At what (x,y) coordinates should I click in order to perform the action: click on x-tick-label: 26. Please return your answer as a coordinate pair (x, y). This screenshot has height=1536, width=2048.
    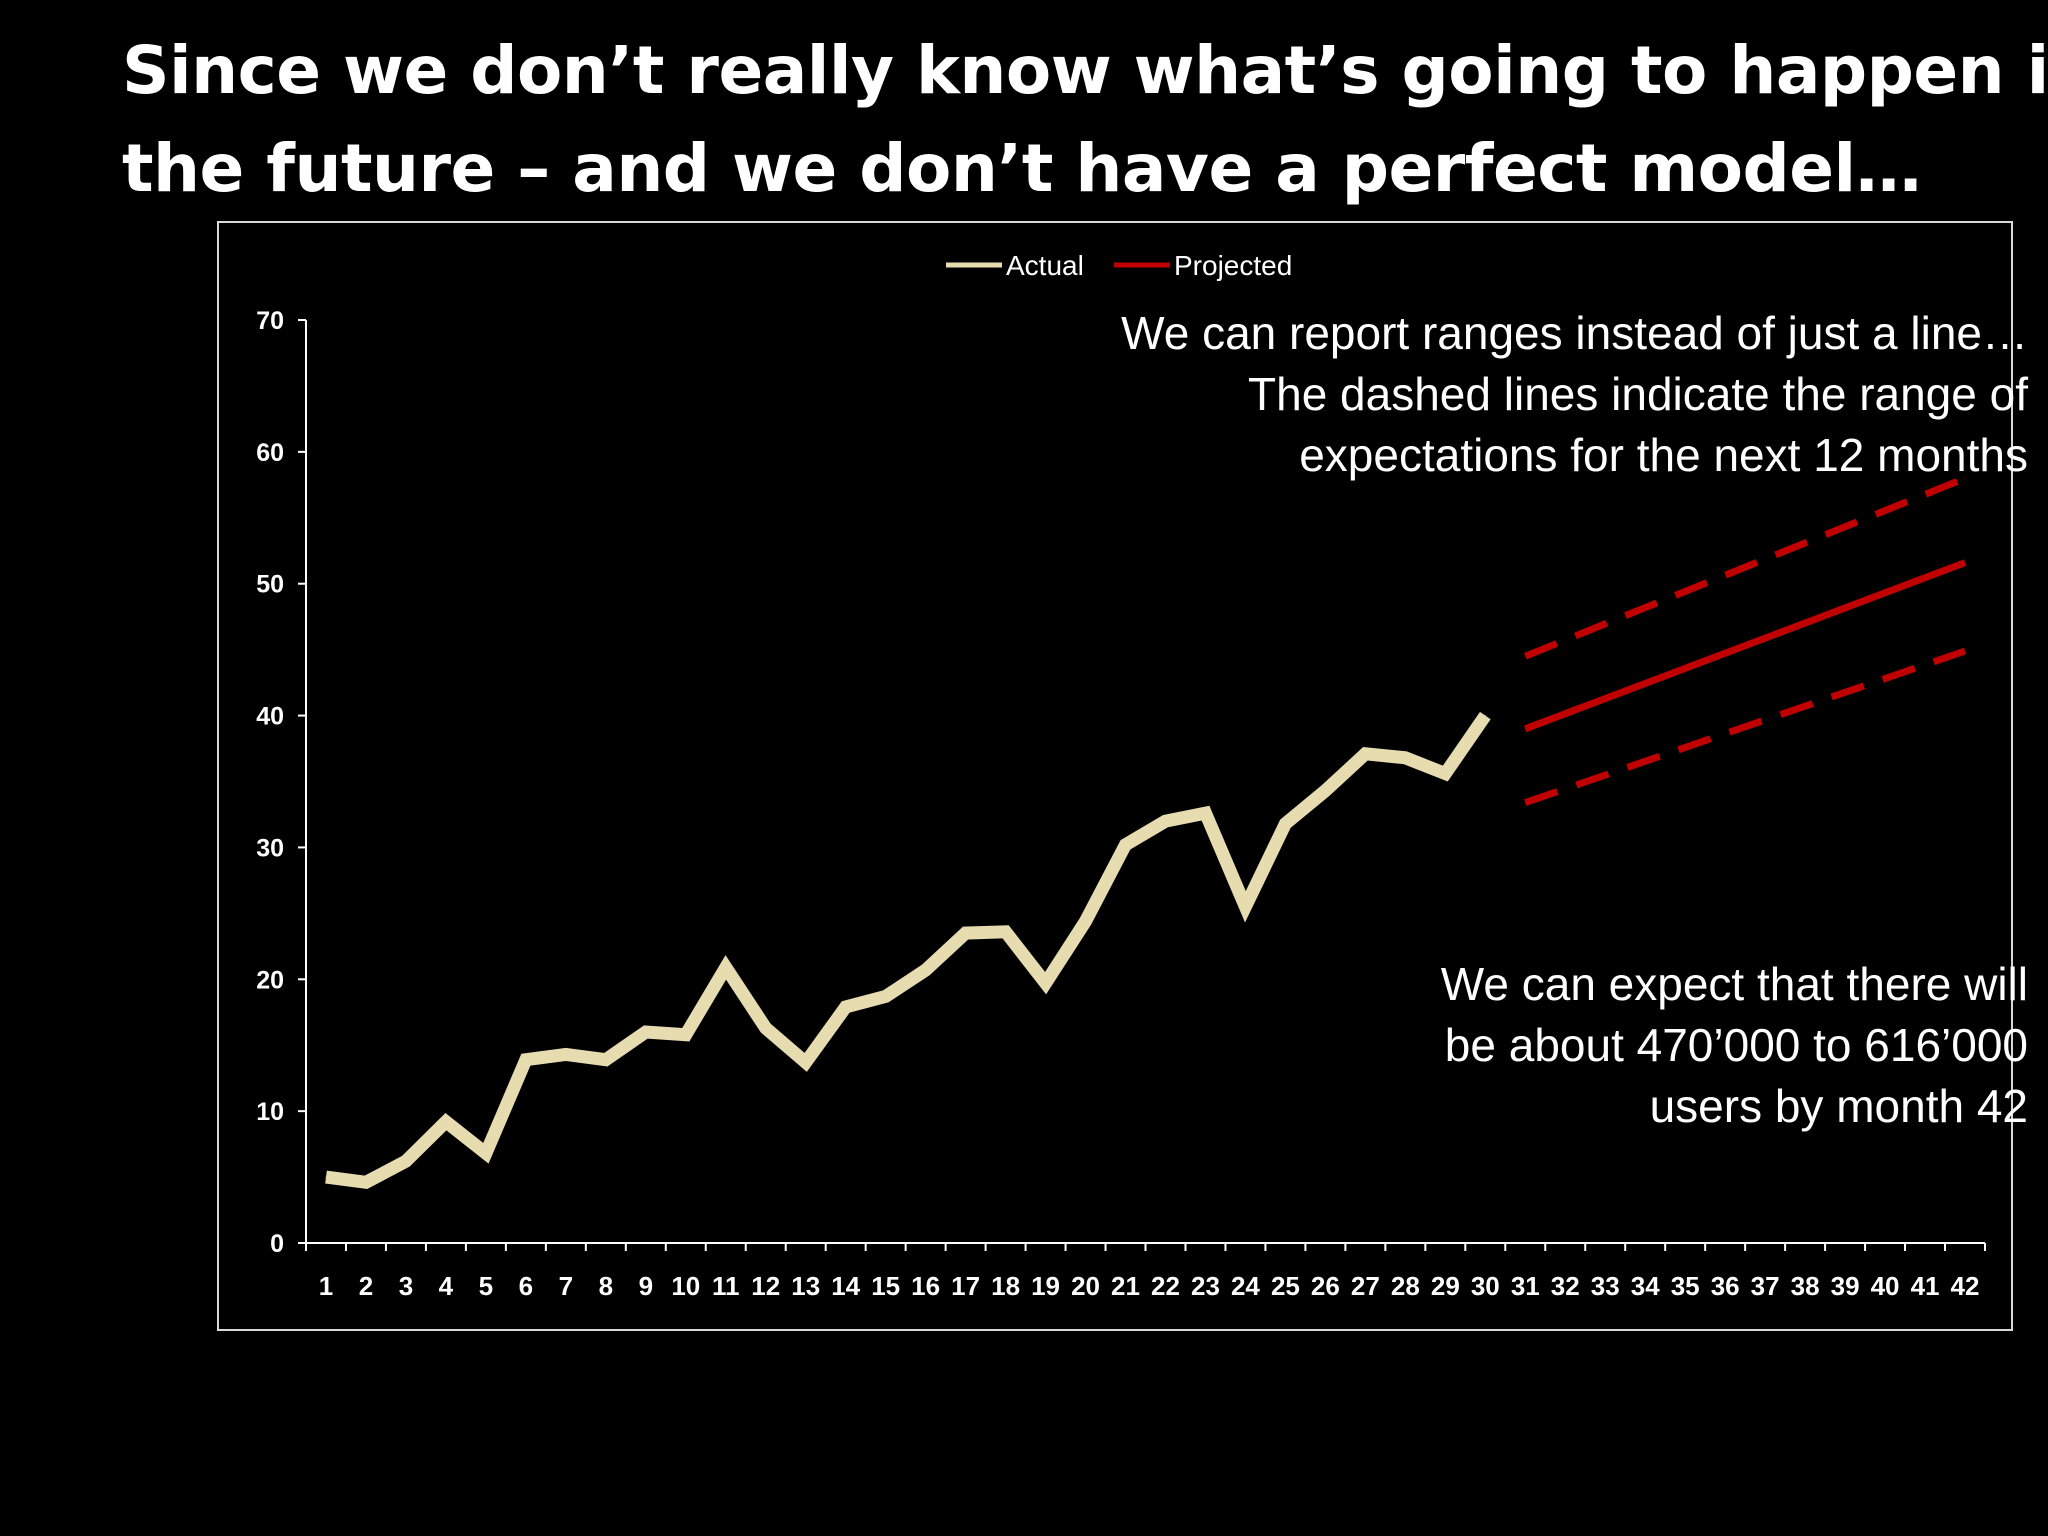
    Looking at the image, I should click on (1325, 1286).